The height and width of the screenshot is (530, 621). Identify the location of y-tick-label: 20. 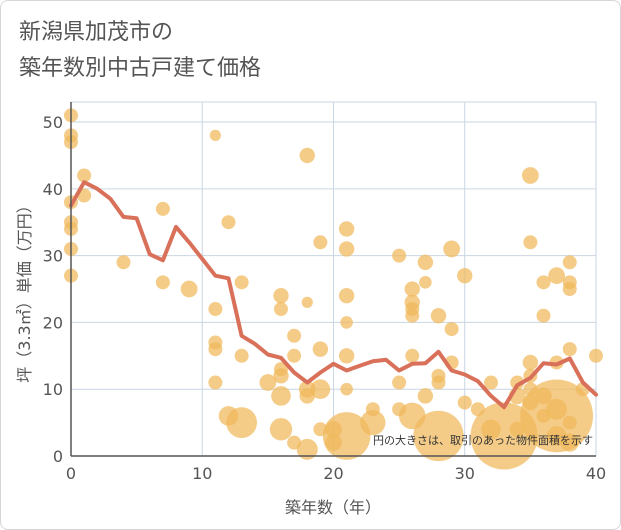
(53, 322).